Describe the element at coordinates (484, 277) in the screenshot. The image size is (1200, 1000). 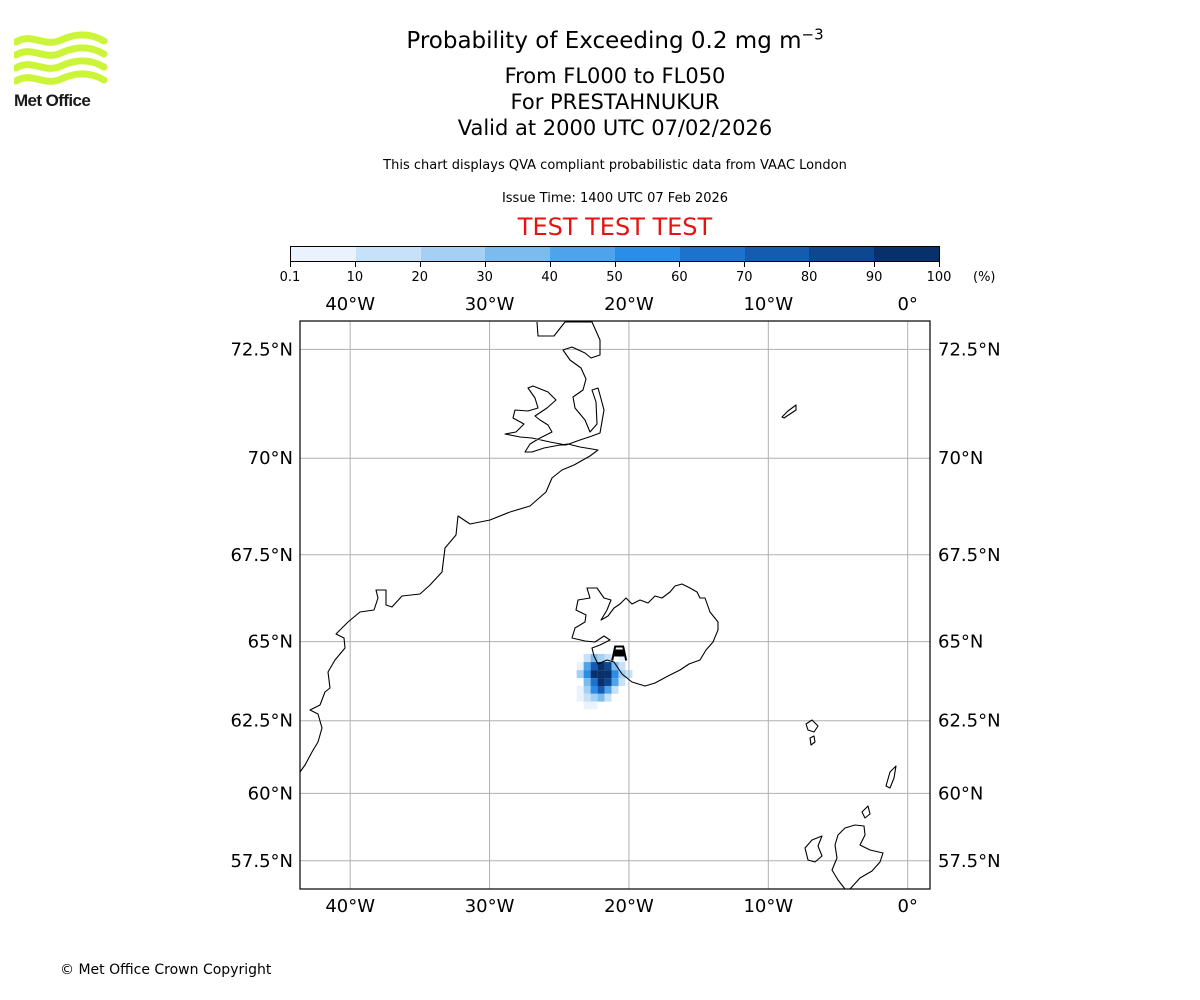
I see `colorbar-tick-label: 30` at that location.